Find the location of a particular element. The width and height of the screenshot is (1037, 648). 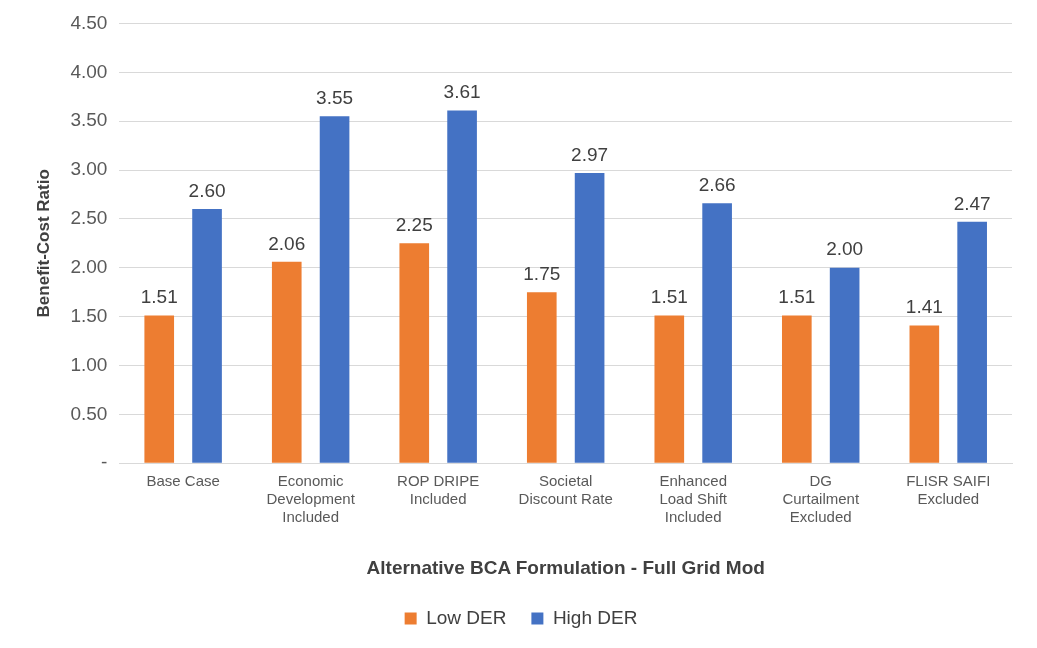

legend-label: High DER is located at coordinates (595, 617).